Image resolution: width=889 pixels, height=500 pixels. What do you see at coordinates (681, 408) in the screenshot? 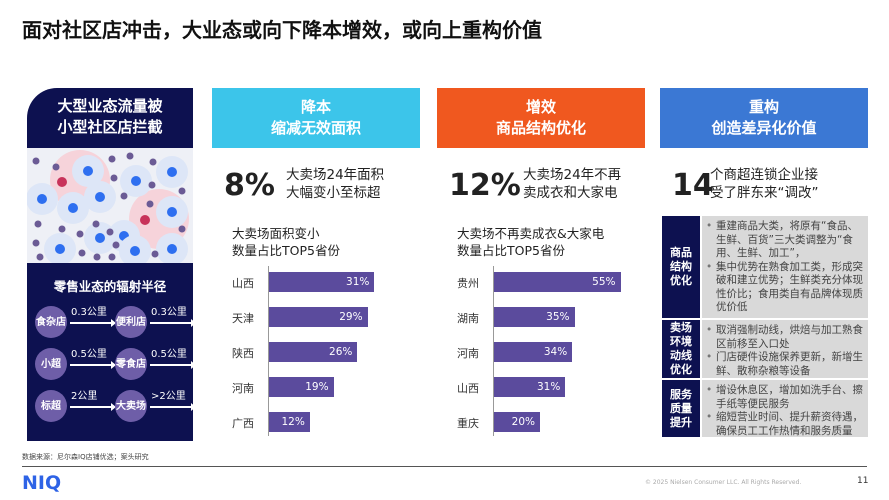
I see `table-row-label: 服务 质量 提升` at bounding box center [681, 408].